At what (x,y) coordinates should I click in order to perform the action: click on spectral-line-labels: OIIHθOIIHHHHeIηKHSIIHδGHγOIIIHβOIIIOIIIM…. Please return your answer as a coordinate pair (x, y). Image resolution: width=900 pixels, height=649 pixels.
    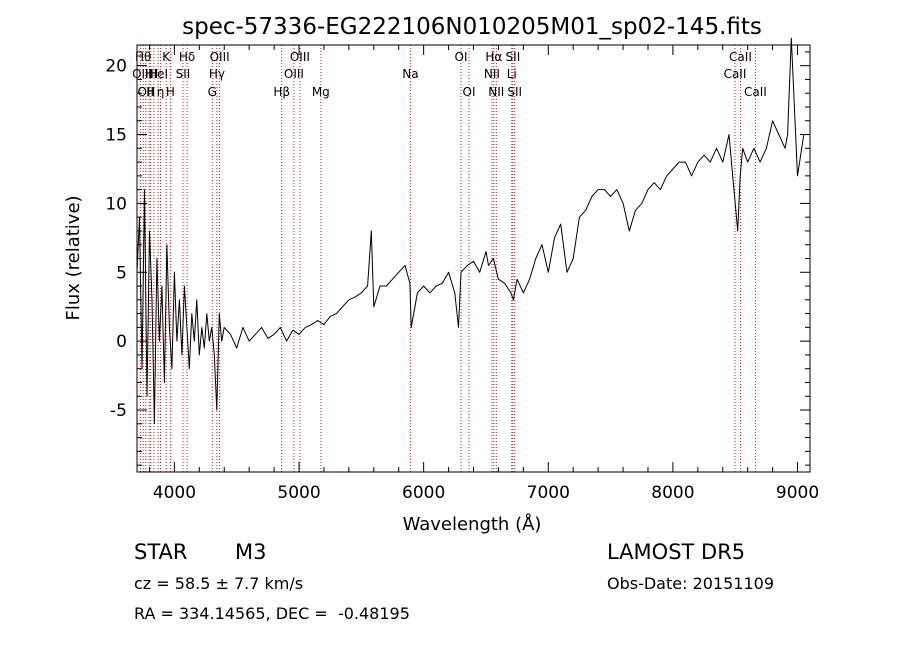
    Looking at the image, I should click on (449, 74).